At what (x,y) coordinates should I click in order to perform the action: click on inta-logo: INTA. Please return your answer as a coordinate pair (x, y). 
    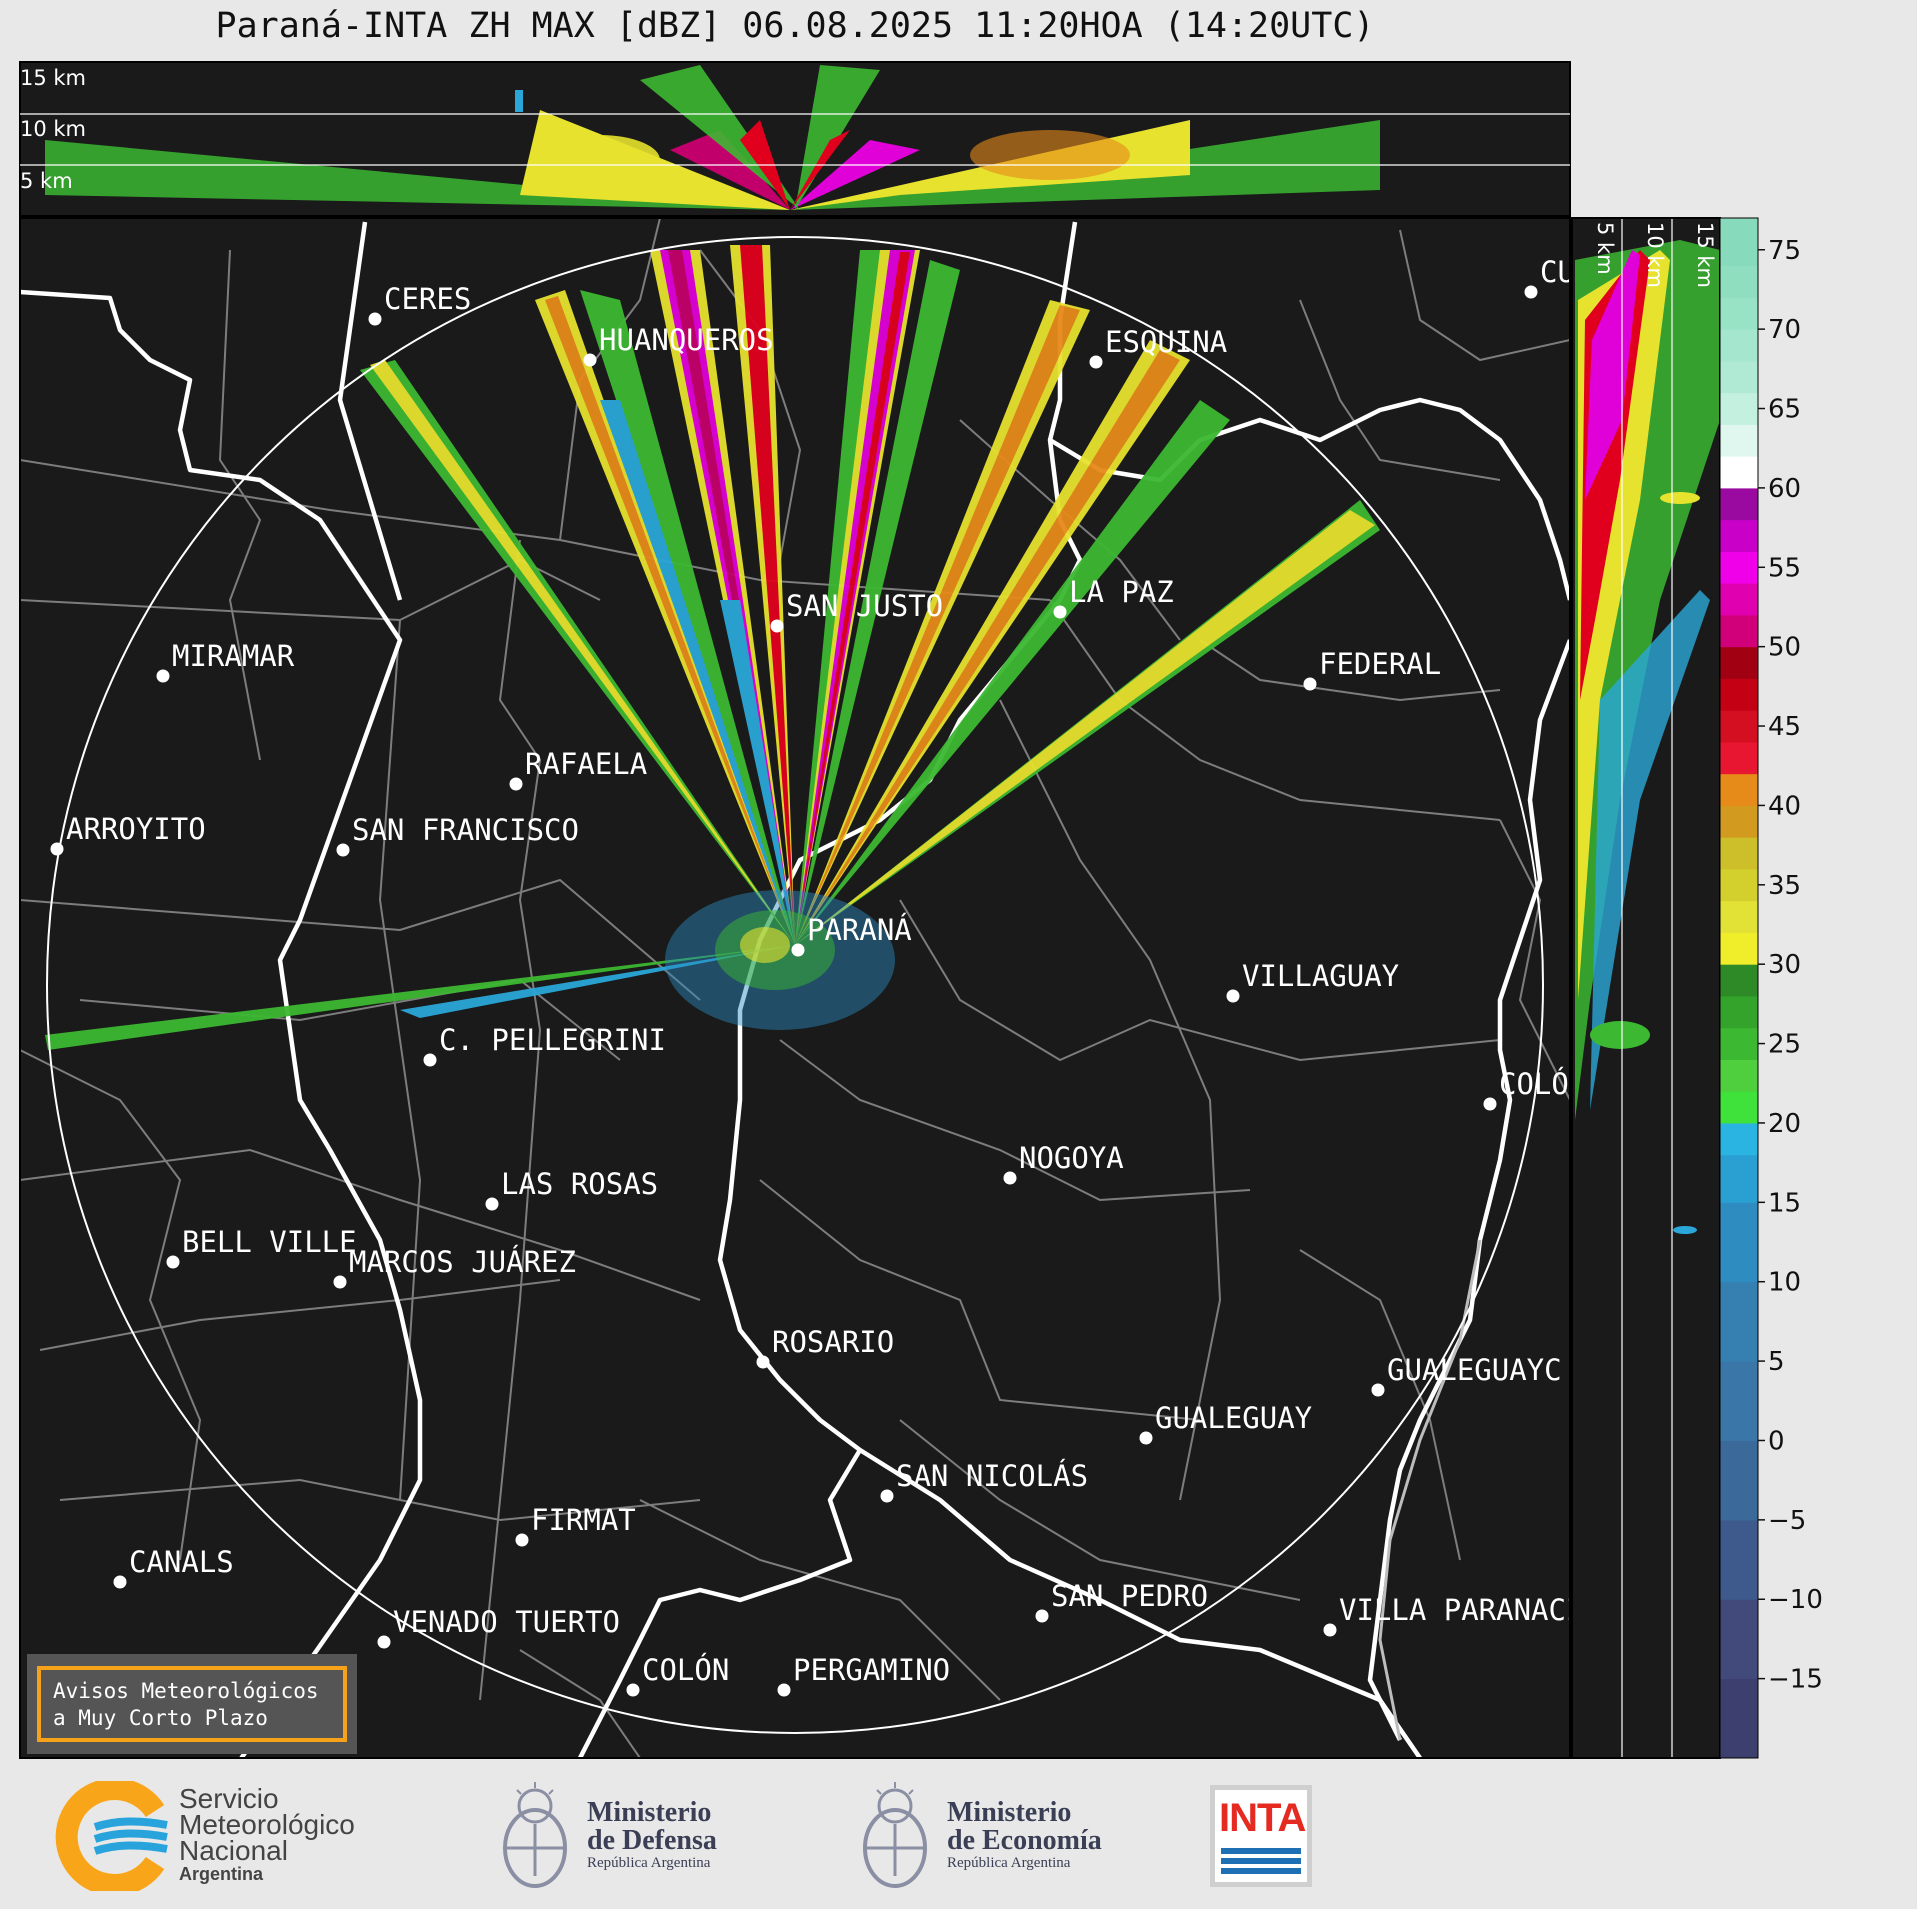
    Looking at the image, I should click on (1261, 1835).